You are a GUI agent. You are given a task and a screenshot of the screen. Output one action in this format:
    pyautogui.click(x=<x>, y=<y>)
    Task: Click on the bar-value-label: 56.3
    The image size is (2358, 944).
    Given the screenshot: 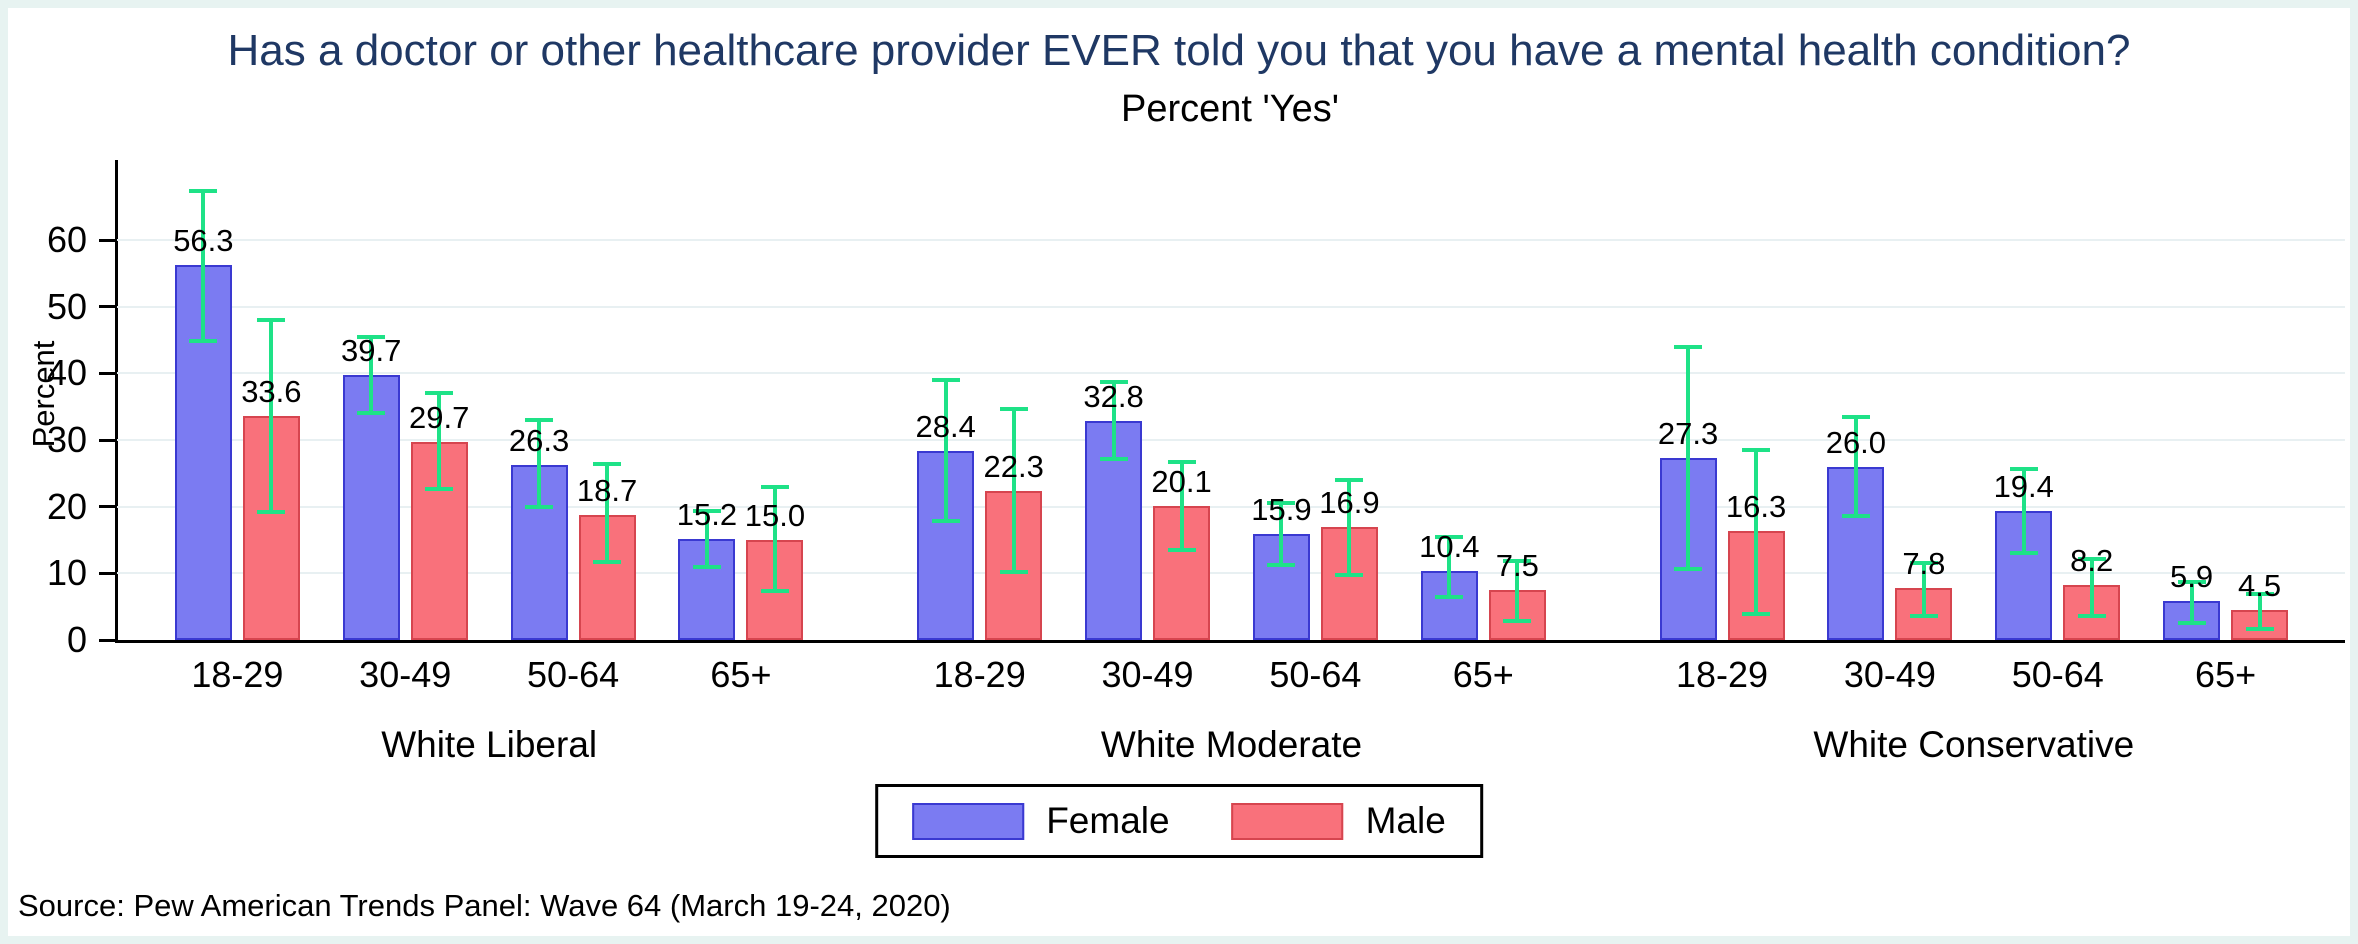 What is the action you would take?
    pyautogui.click(x=203, y=240)
    